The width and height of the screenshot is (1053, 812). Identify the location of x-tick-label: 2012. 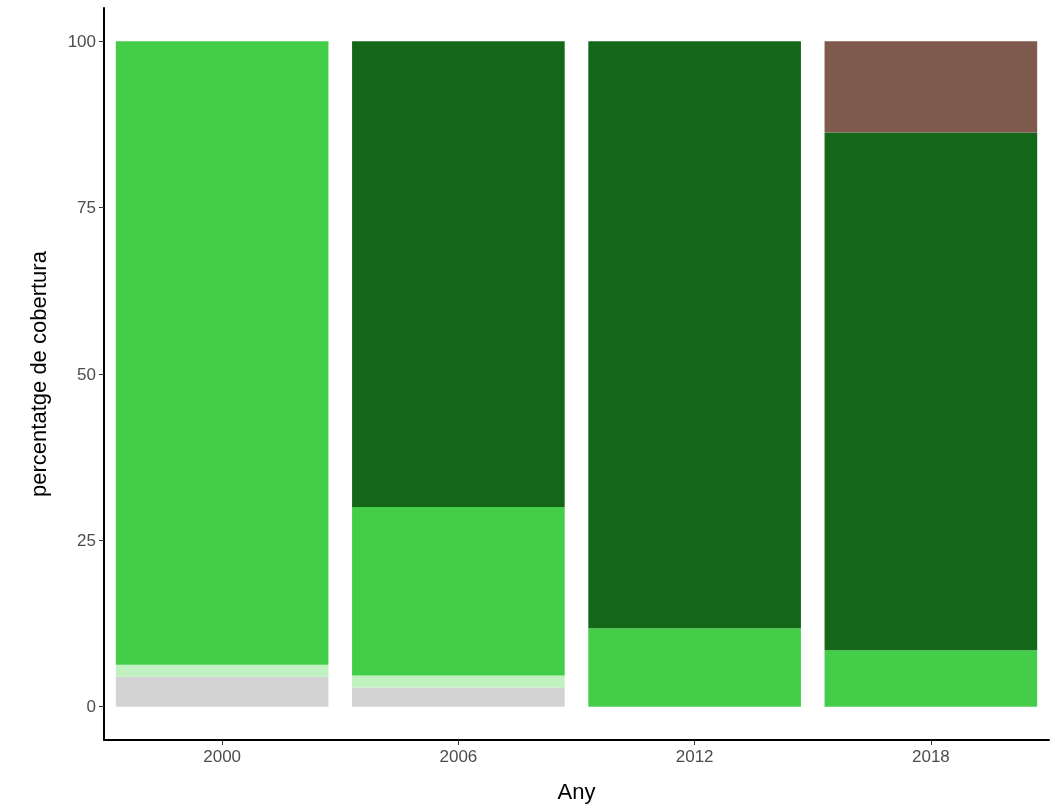
(694, 756).